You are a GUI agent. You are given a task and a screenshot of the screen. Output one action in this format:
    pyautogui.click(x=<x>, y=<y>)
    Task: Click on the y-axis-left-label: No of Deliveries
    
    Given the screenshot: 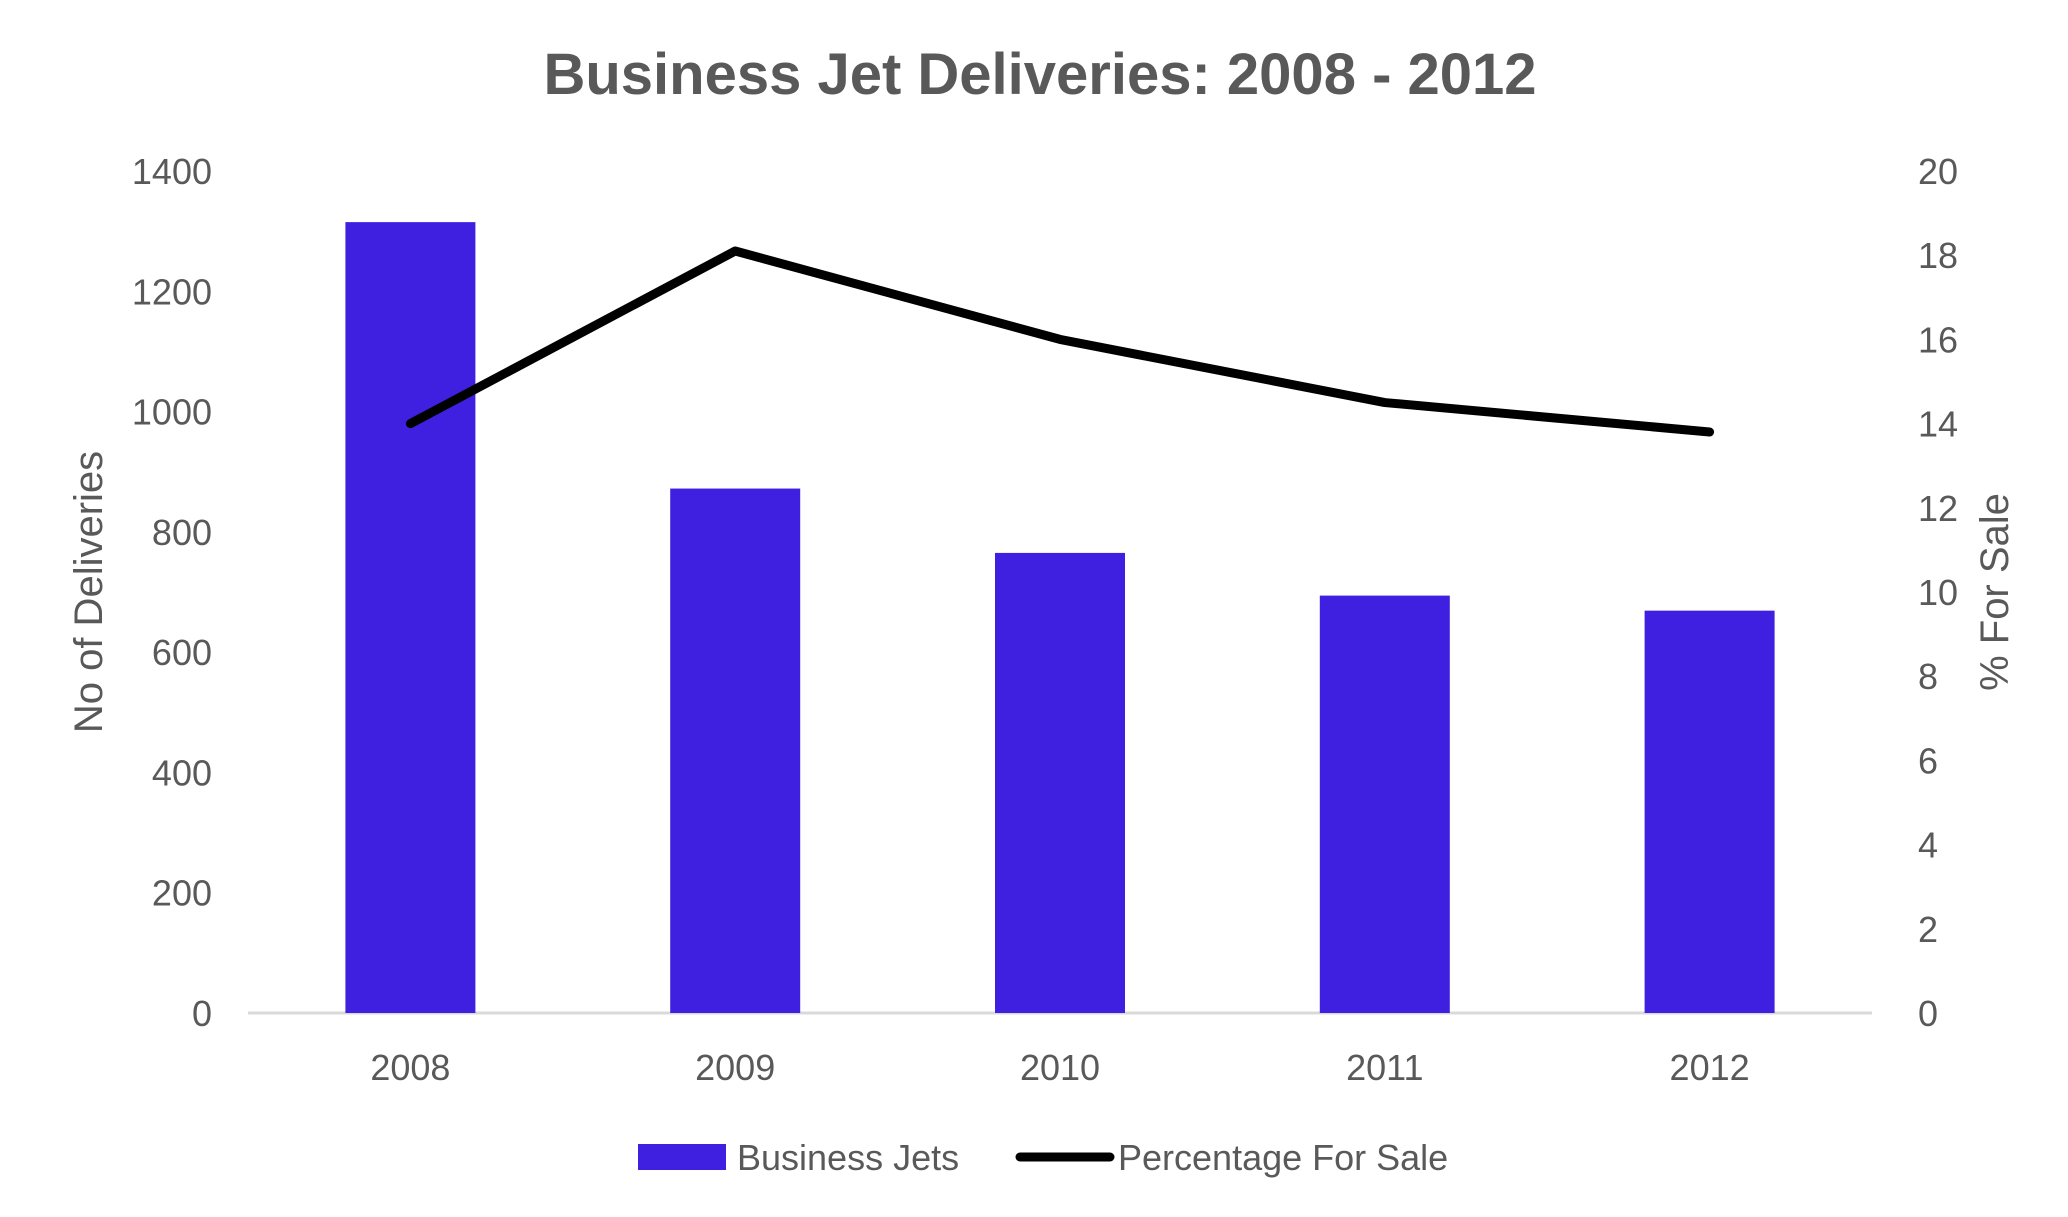 What is the action you would take?
    pyautogui.click(x=89, y=592)
    